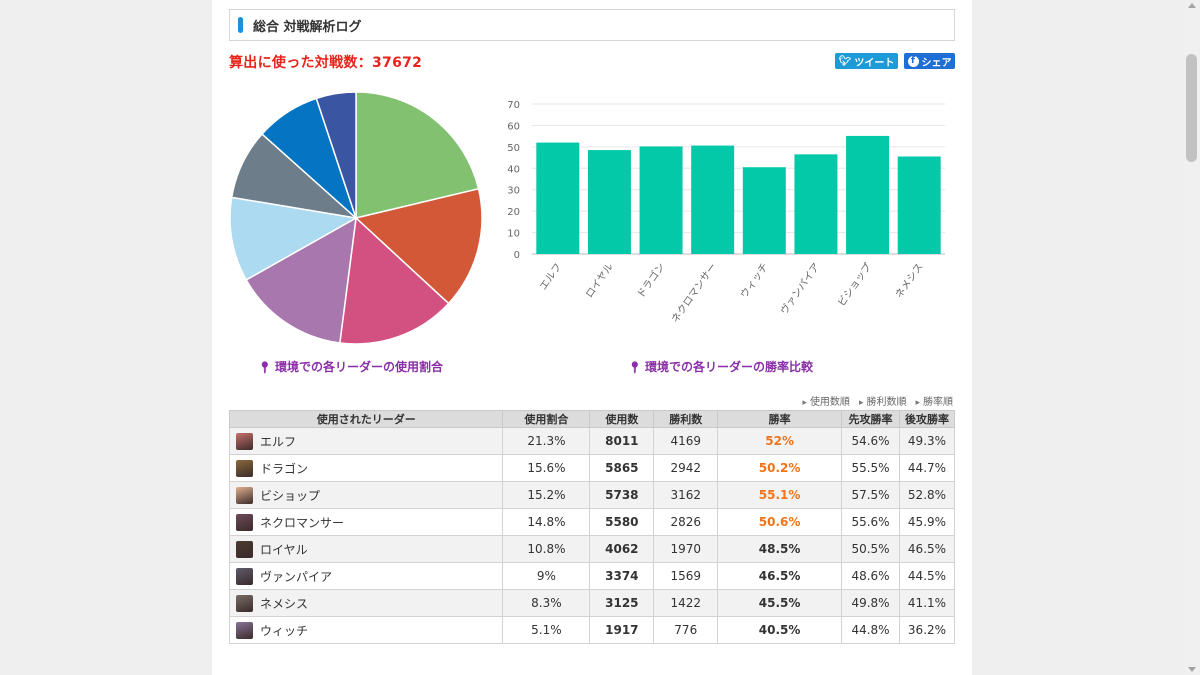  Describe the element at coordinates (934, 400) in the screenshot. I see `sort-by-rate-link: 勝率順` at that location.